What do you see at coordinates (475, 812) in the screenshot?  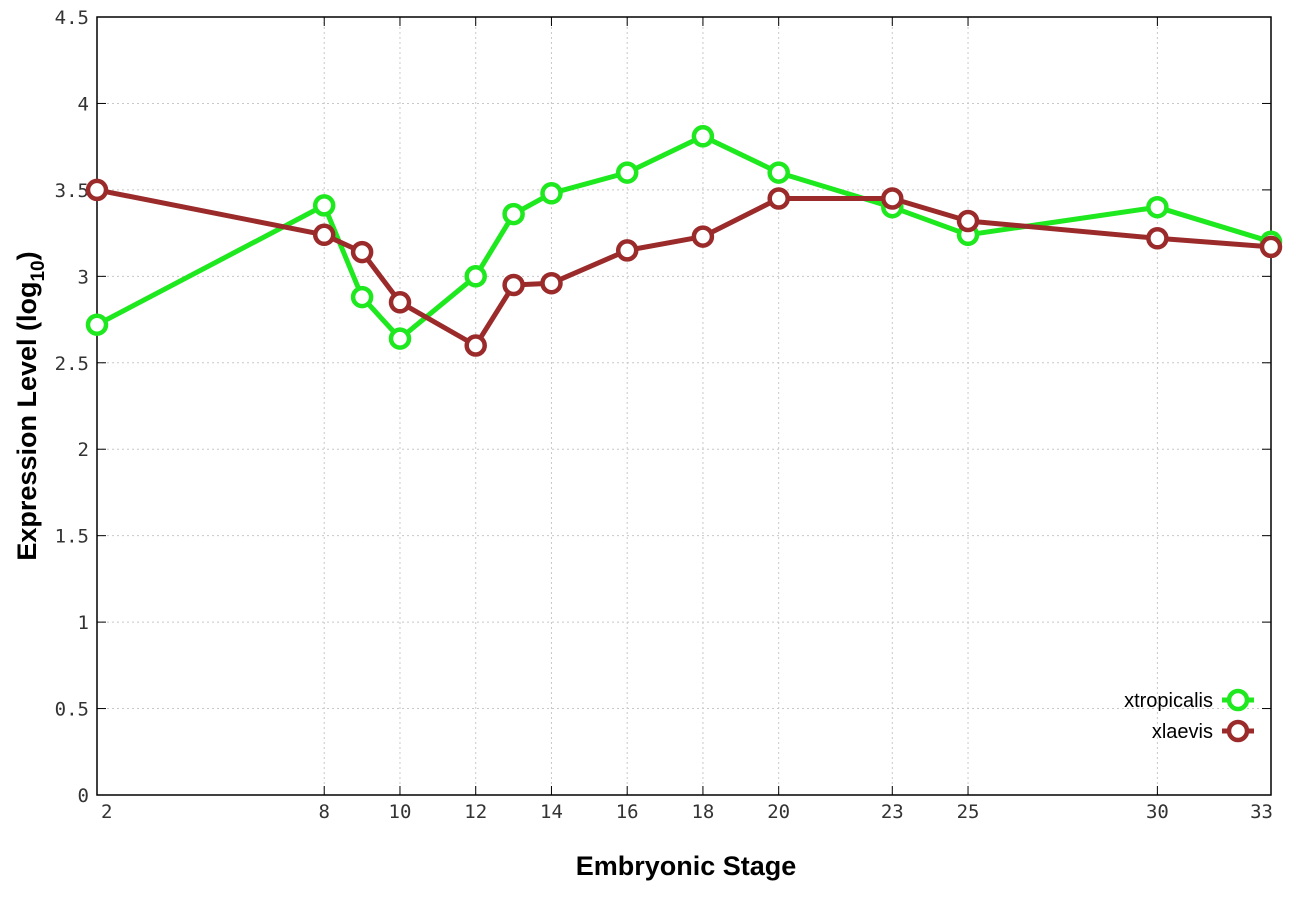 I see `x-tick-label: 12` at bounding box center [475, 812].